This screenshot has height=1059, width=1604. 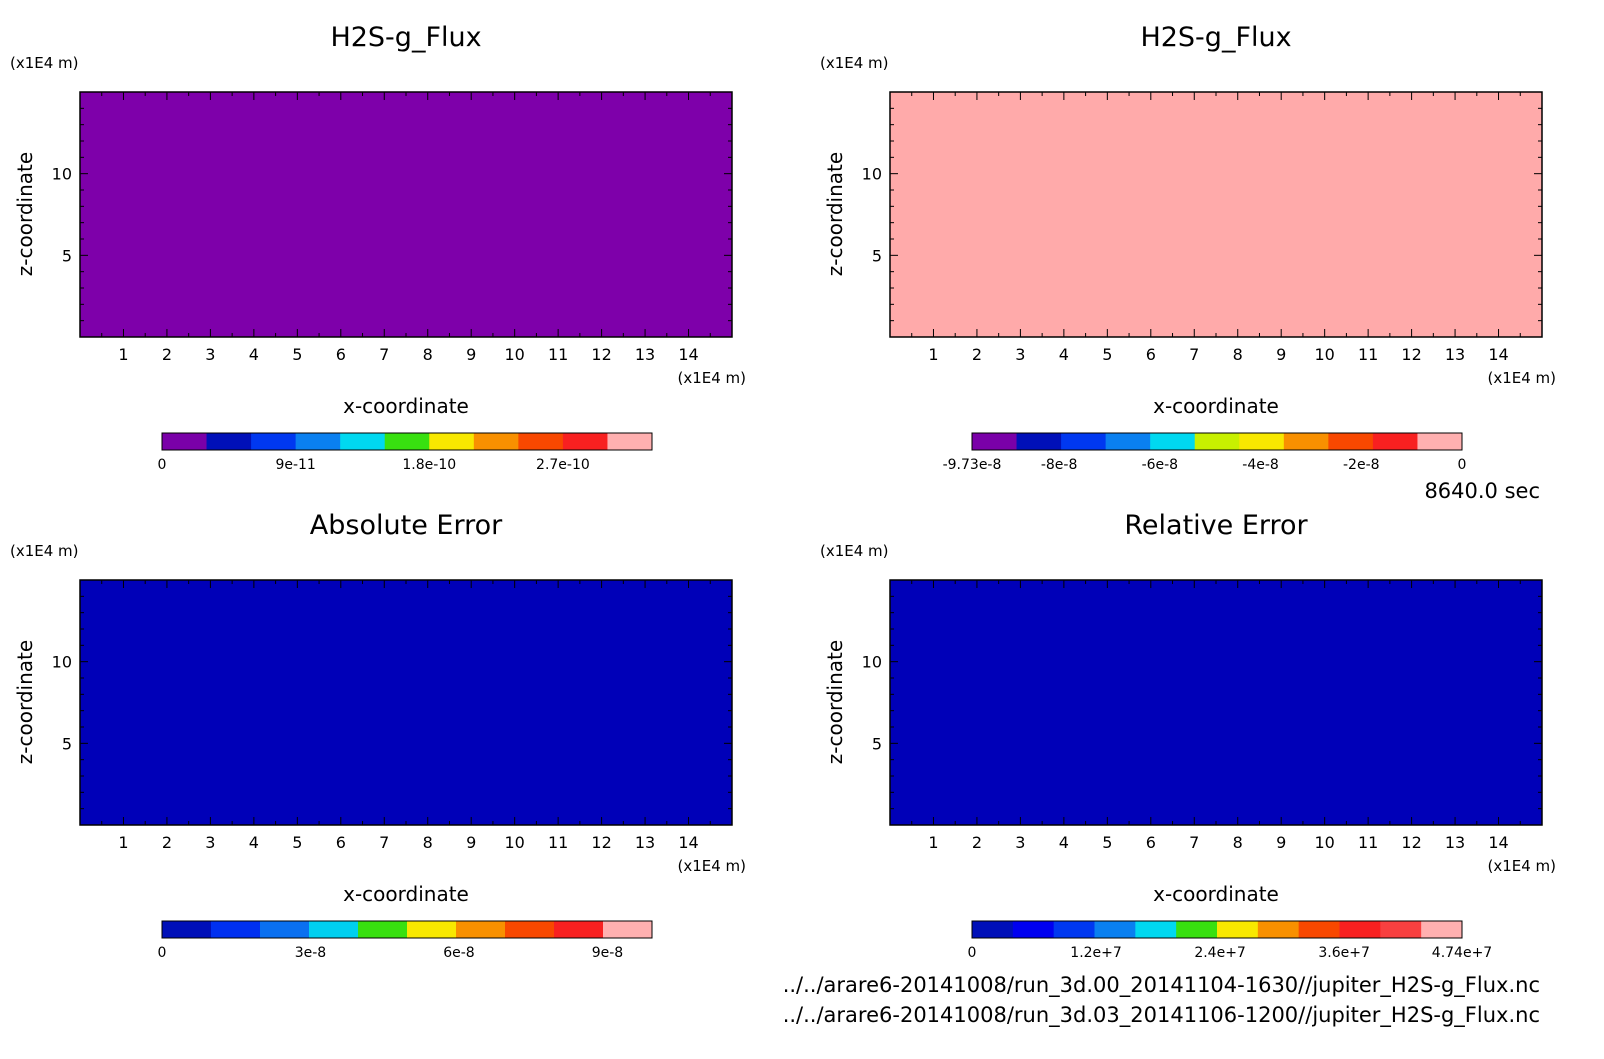 I want to click on colorbar-tick-label: 9e-11, so click(x=295, y=465).